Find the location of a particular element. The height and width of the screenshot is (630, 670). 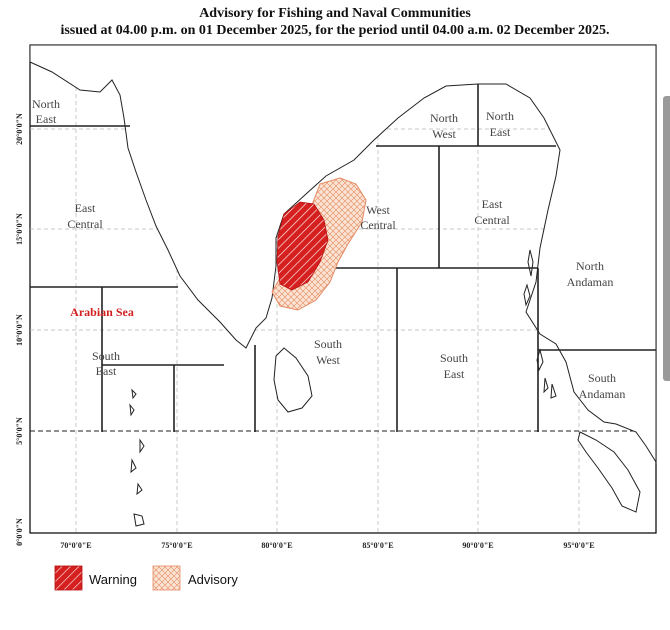

bay-north-east-line2: East is located at coordinates (500, 132).